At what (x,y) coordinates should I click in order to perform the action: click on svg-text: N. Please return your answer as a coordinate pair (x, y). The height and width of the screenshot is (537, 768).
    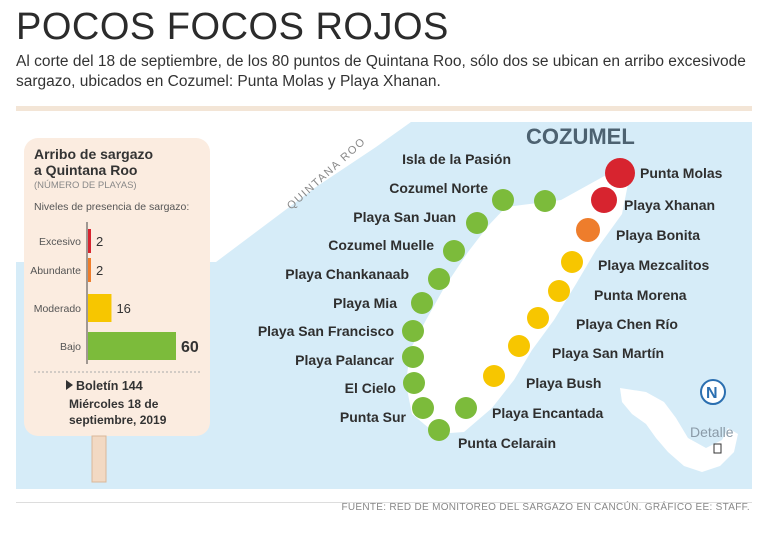
    Looking at the image, I should click on (712, 393).